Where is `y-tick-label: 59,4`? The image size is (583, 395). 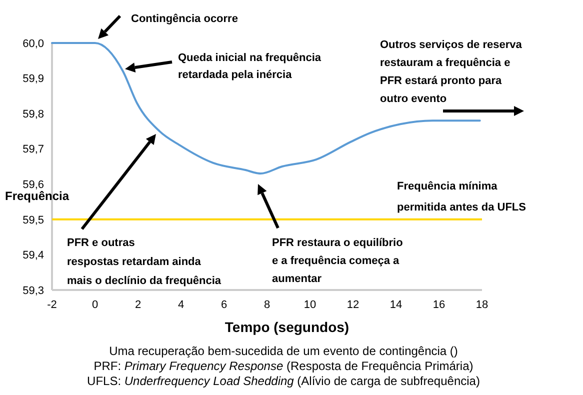 y-tick-label: 59,4 is located at coordinates (33, 256).